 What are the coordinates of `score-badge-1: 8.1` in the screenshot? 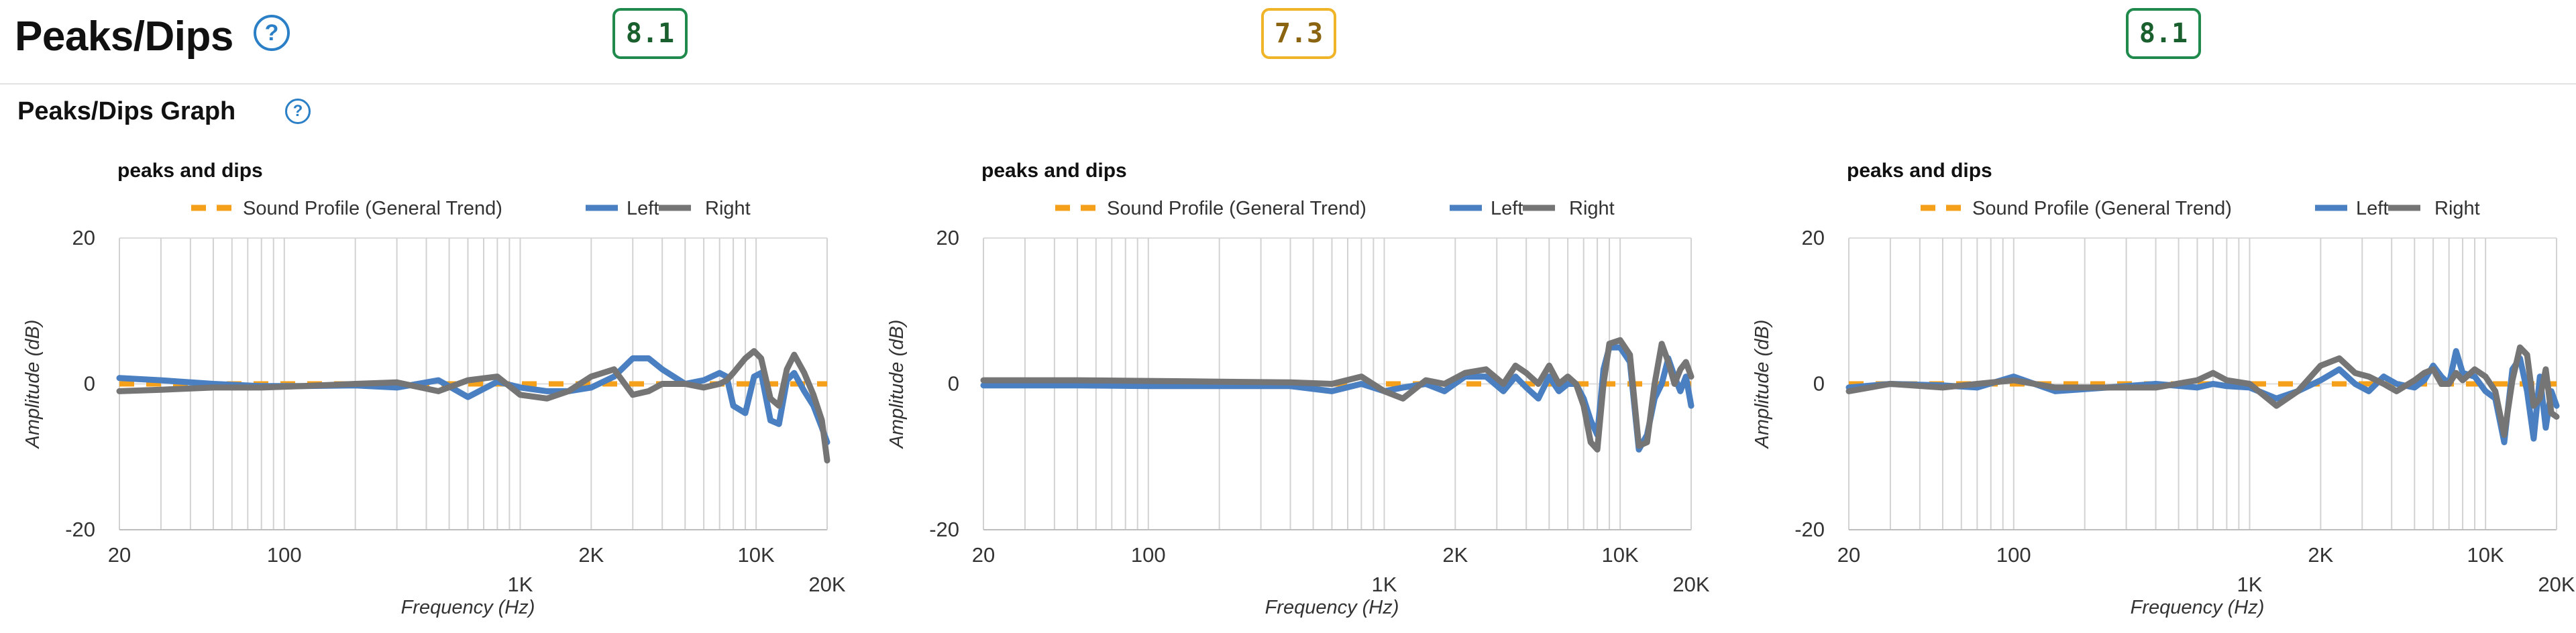 It's located at (650, 33).